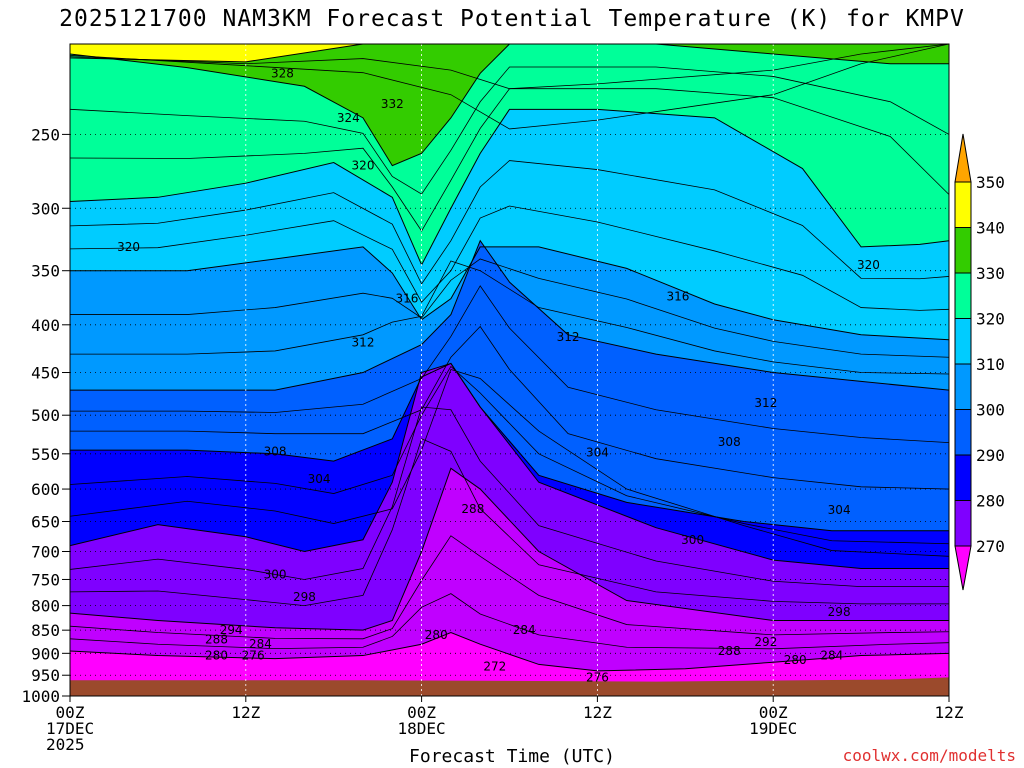 This screenshot has width=1024, height=768. What do you see at coordinates (45, 208) in the screenshot?
I see `y-tick-label: 300` at bounding box center [45, 208].